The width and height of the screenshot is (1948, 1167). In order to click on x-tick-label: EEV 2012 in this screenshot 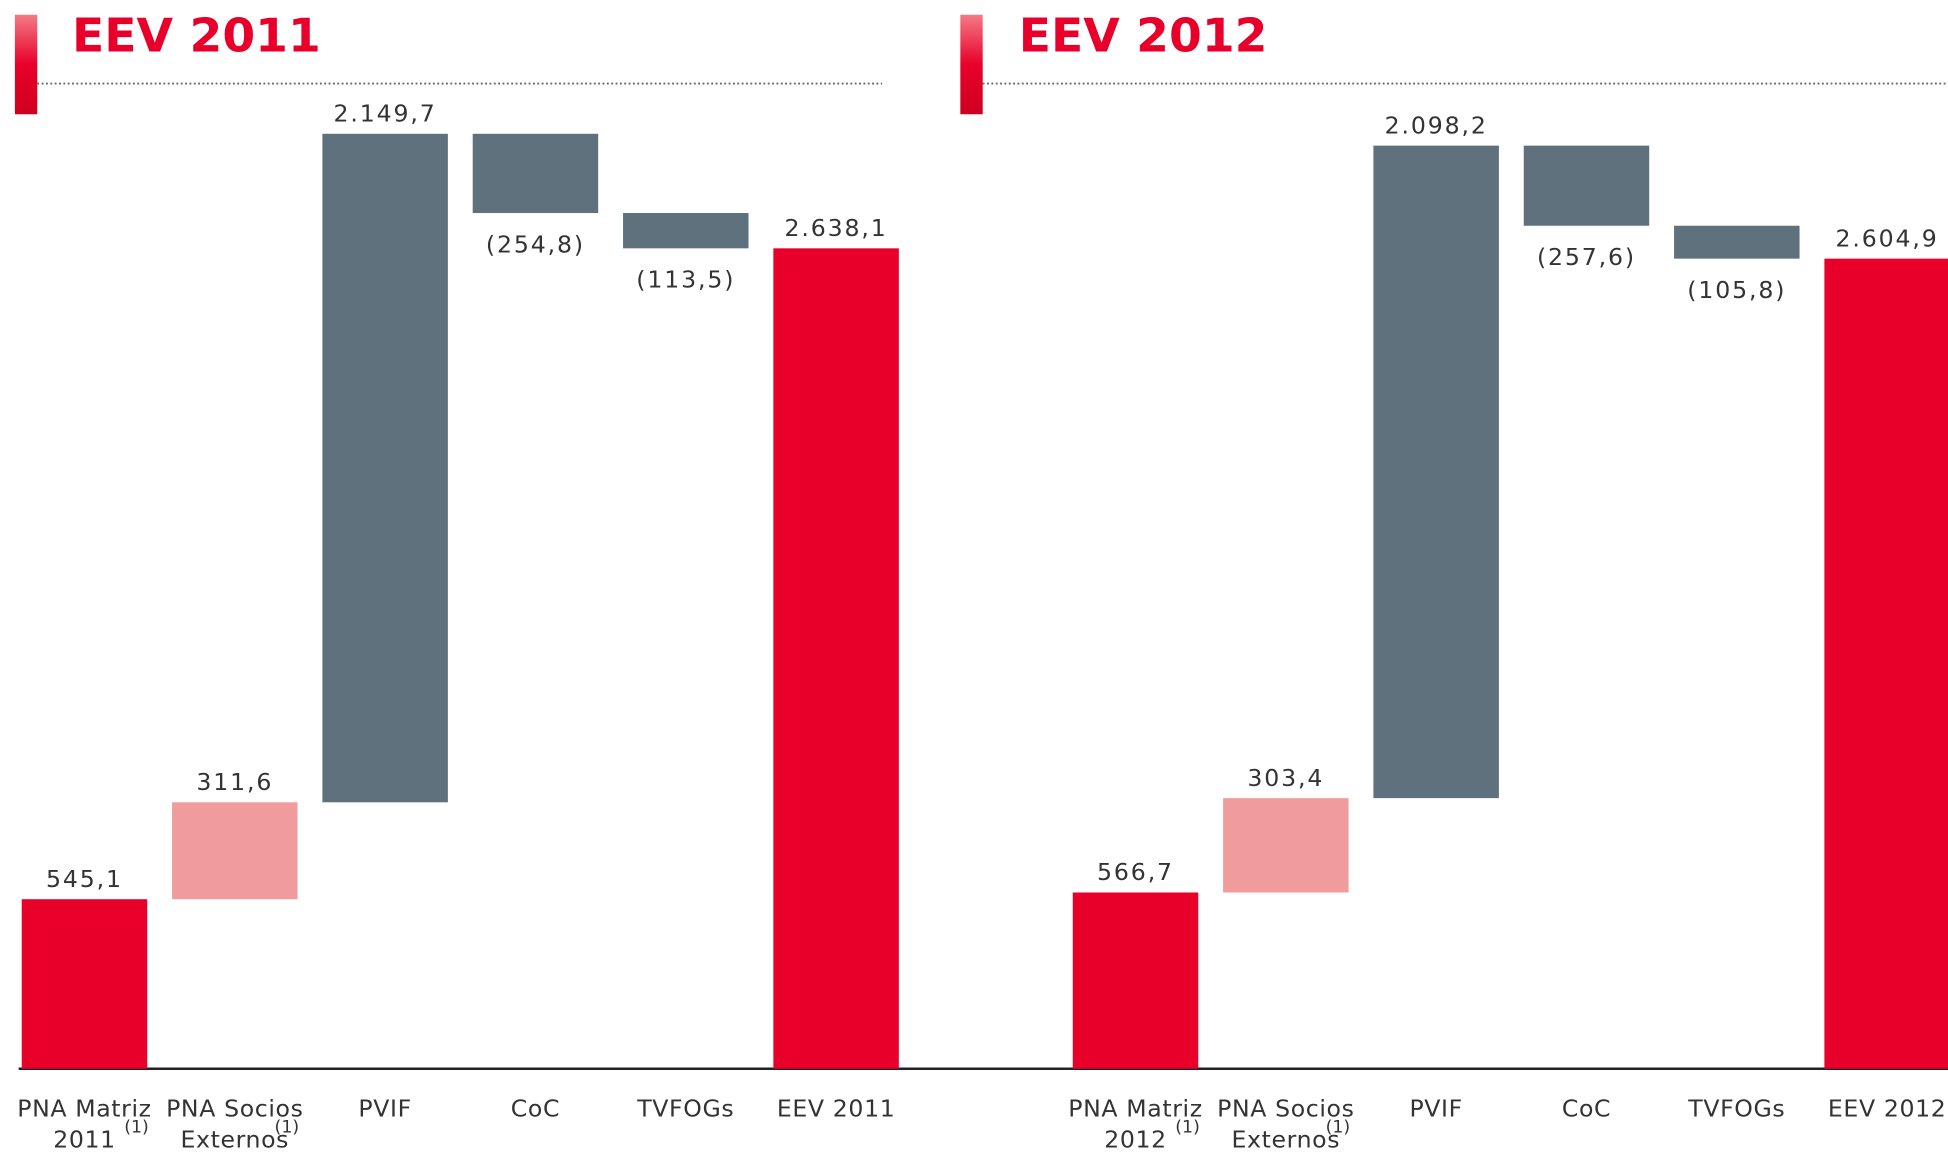, I will do `click(1887, 1109)`.